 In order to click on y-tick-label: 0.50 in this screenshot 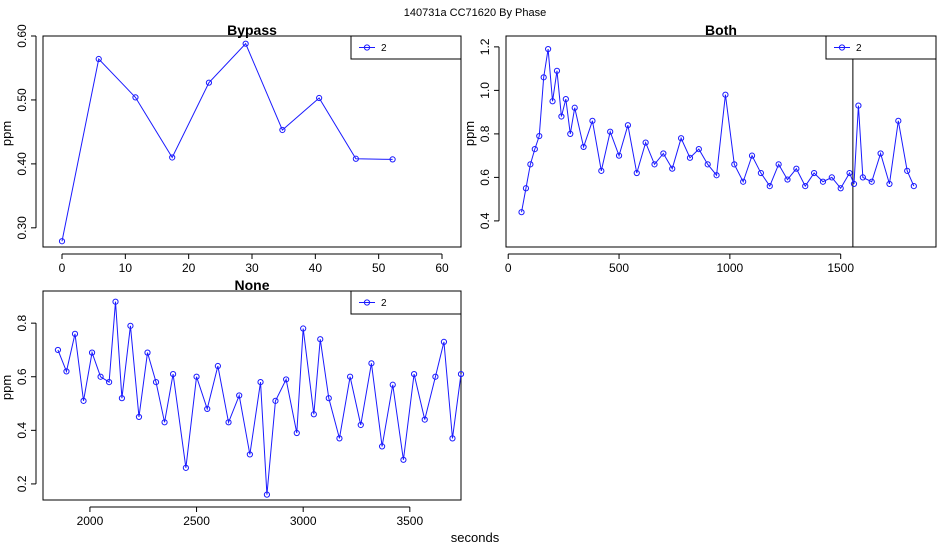, I will do `click(22, 100)`.